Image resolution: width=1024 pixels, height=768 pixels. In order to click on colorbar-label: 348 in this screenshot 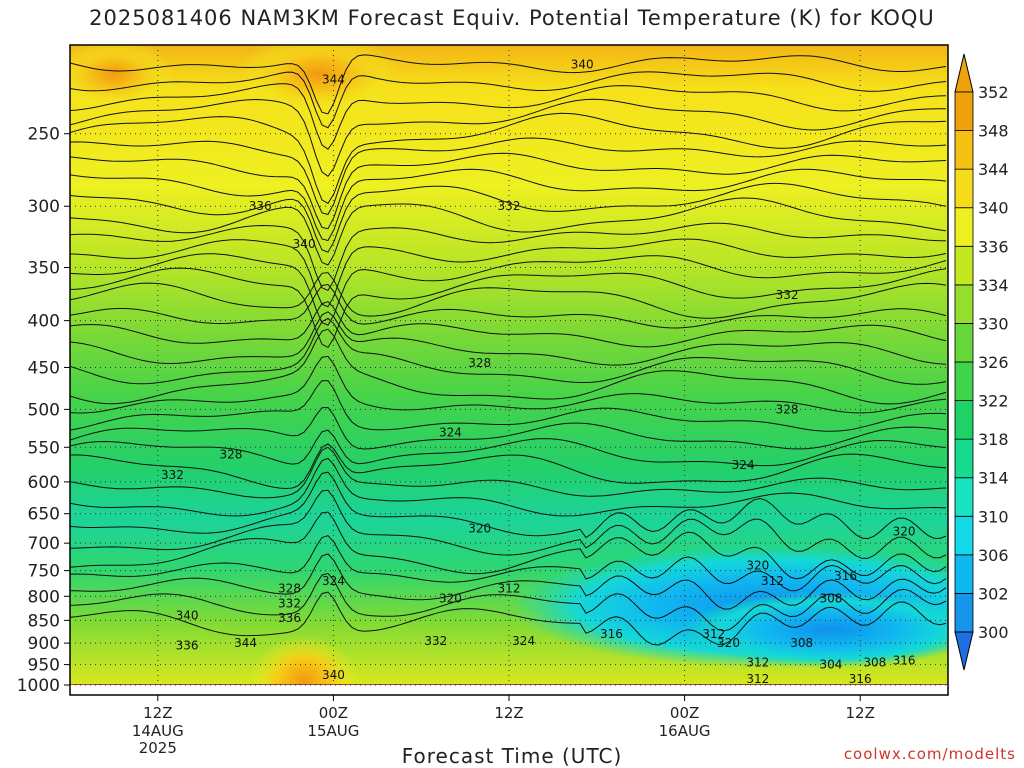, I will do `click(993, 131)`.